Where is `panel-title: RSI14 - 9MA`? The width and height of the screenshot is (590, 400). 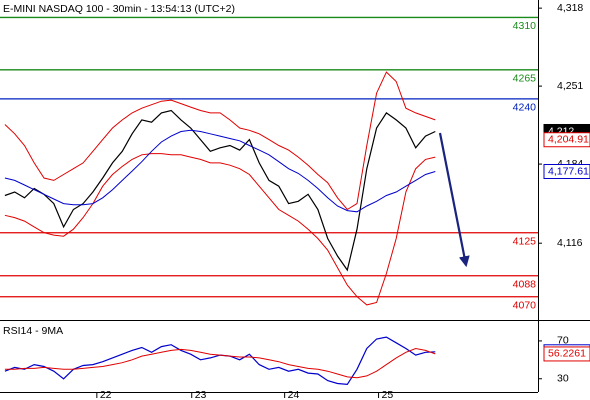
panel-title: RSI14 - 9MA is located at coordinates (33, 331).